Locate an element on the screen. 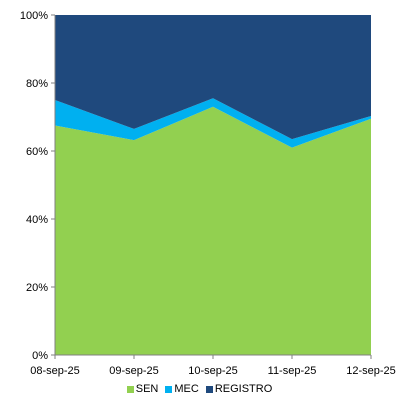  x-tick-label: 08-sep-25 is located at coordinates (55, 371).